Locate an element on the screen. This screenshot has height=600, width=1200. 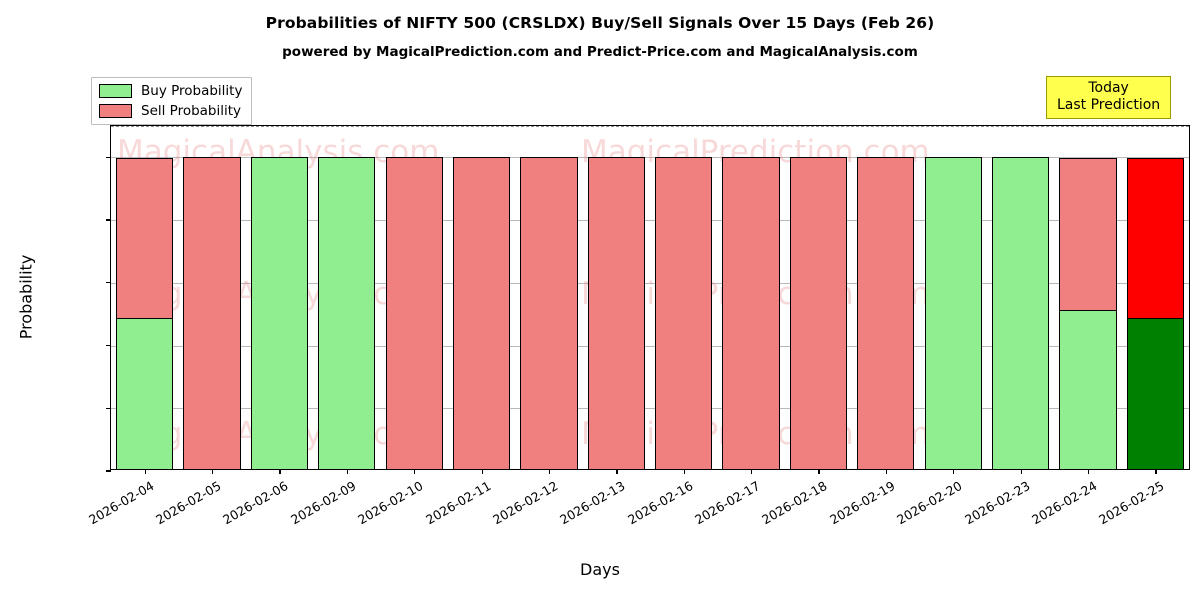
x-tick-label: 2026-02-06 is located at coordinates (255, 503).